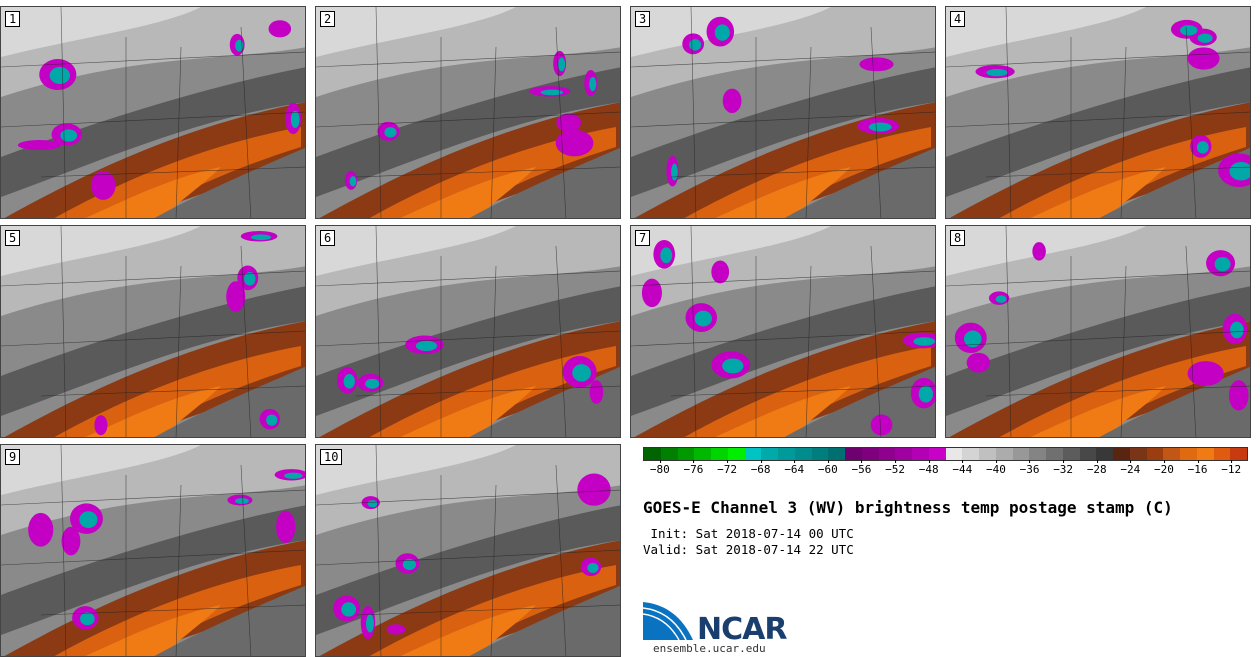  I want to click on panel-number: 7, so click(643, 238).